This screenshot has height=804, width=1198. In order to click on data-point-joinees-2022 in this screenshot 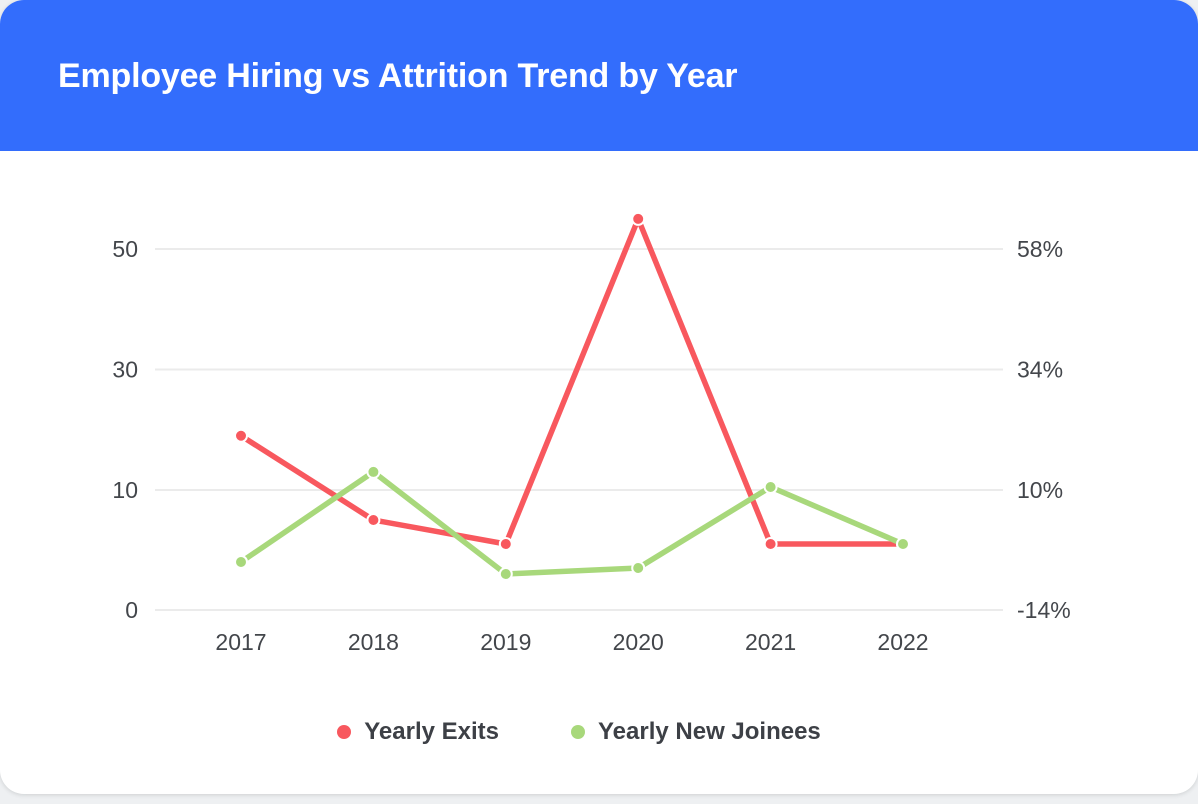, I will do `click(903, 544)`.